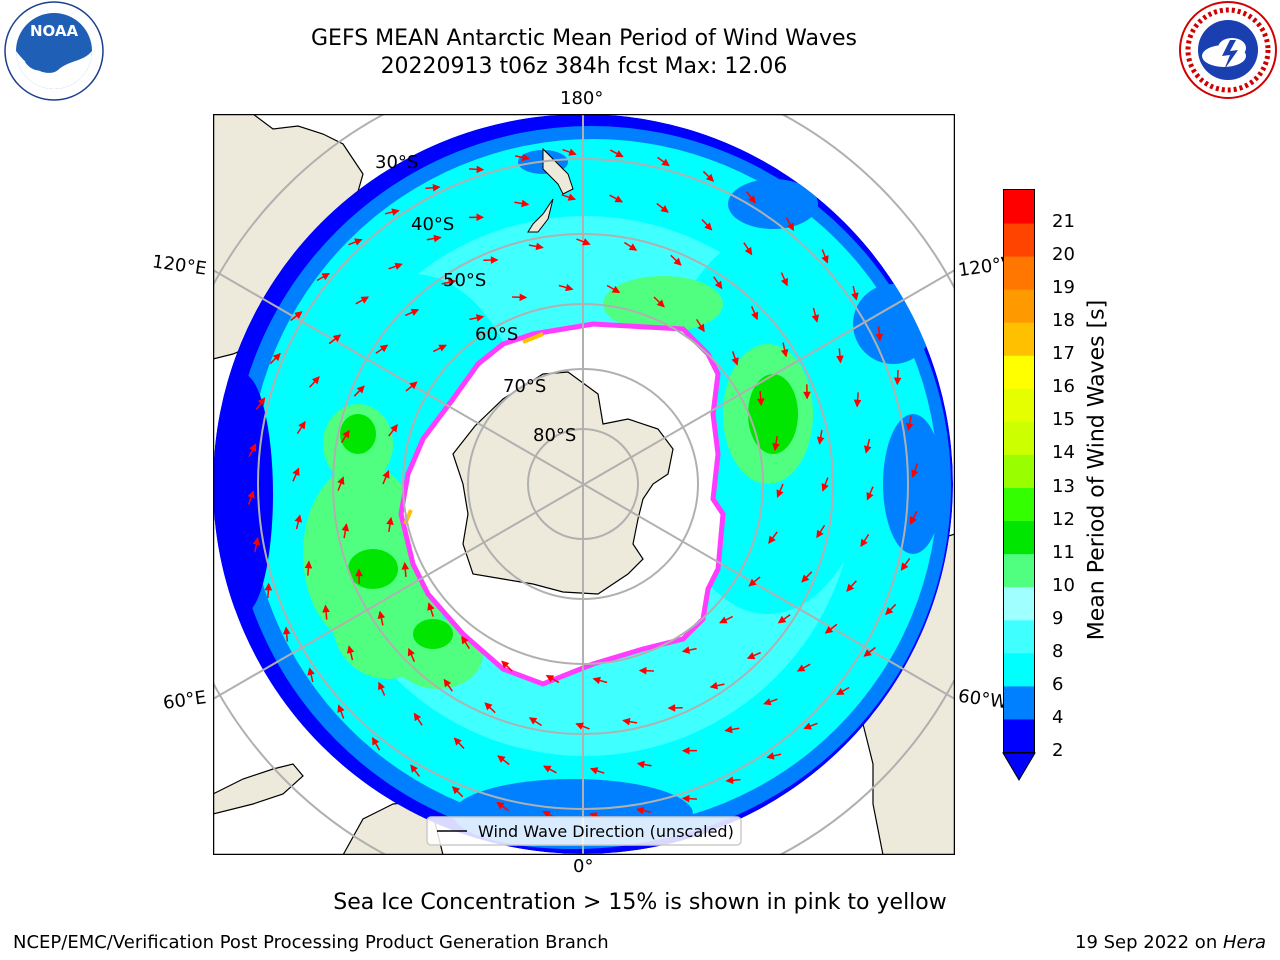 This screenshot has height=960, width=1280. Describe the element at coordinates (1063, 420) in the screenshot. I see `colorbar-tick-label: 15` at that location.